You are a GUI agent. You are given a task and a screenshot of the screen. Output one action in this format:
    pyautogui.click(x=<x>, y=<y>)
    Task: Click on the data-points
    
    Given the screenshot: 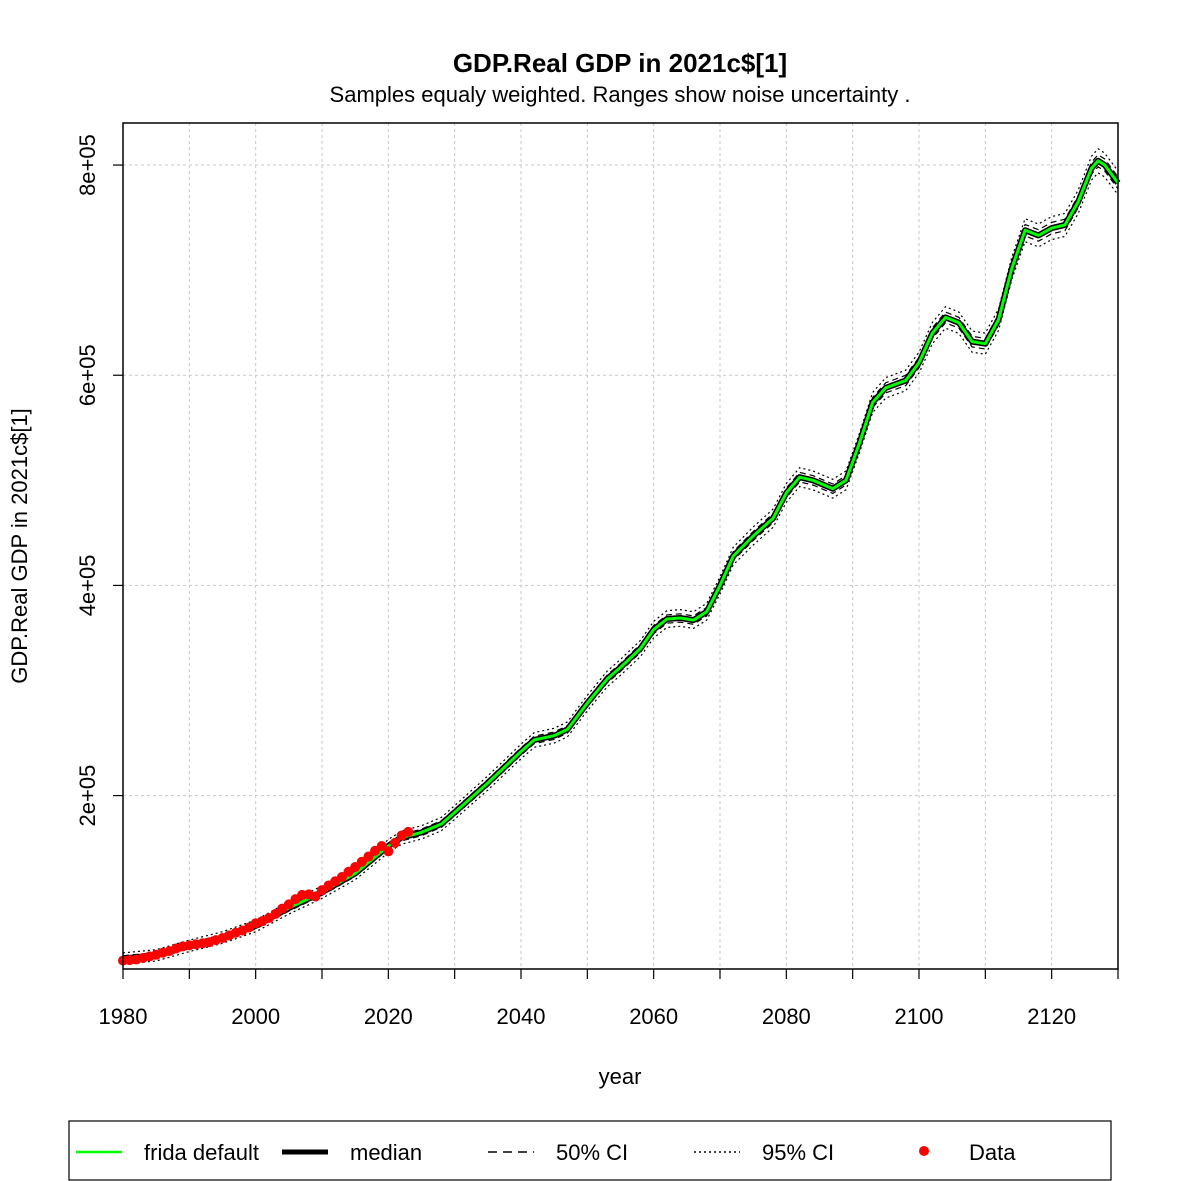 What is the action you would take?
    pyautogui.click(x=266, y=896)
    